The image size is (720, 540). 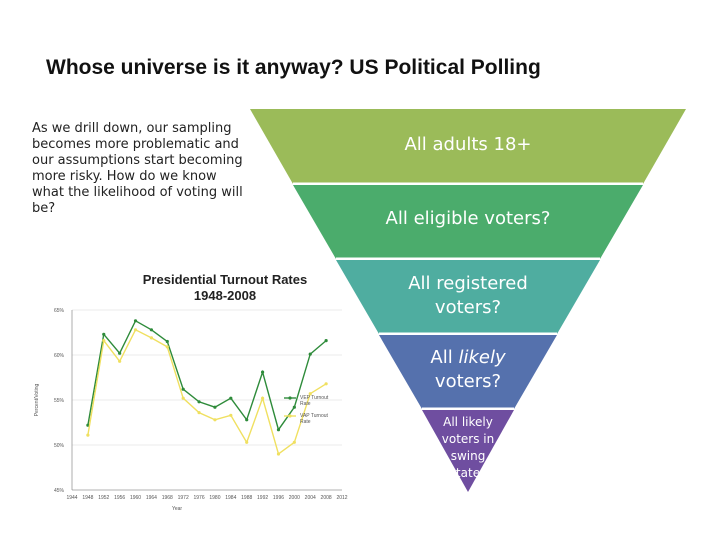 I want to click on funnel-level-registered, so click(x=468, y=297).